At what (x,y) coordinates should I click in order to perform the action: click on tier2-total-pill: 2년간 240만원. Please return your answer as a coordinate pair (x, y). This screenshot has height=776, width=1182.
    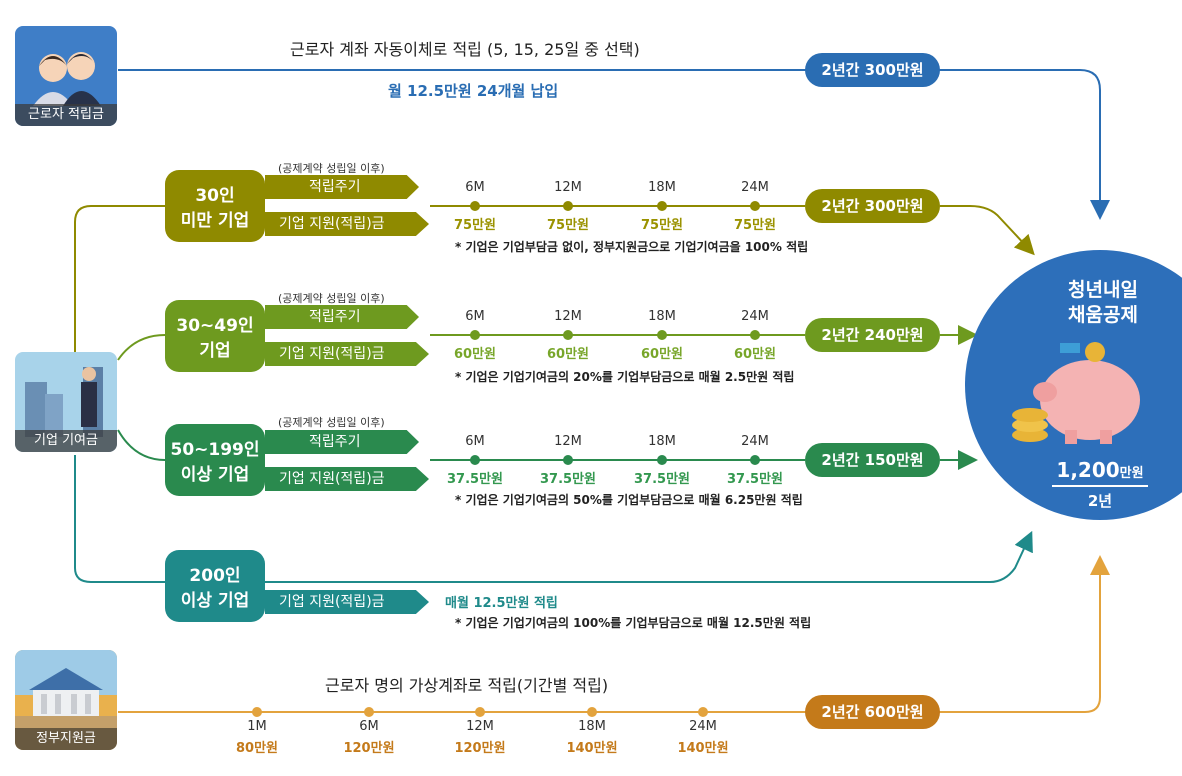
    Looking at the image, I should click on (872, 335).